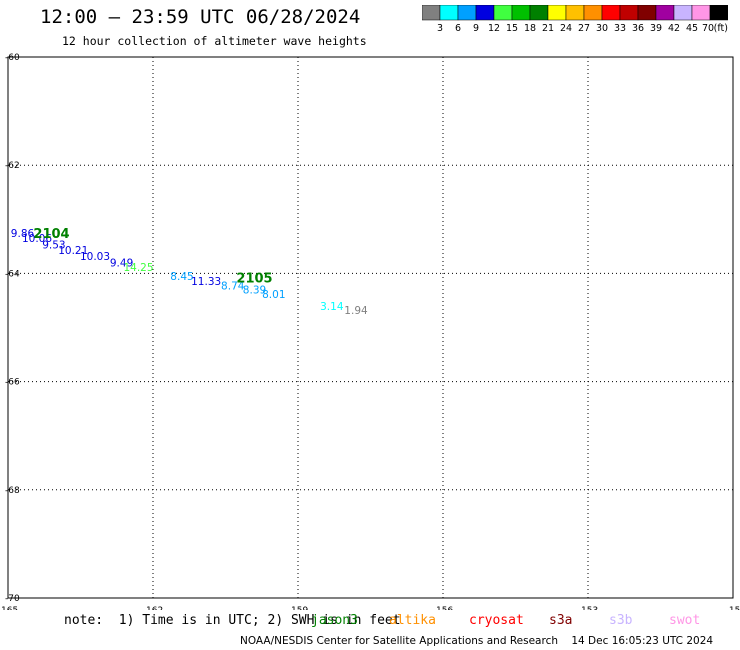 The image size is (740, 650). Describe the element at coordinates (476, 28) in the screenshot. I see `legend-tick-label: 9` at that location.